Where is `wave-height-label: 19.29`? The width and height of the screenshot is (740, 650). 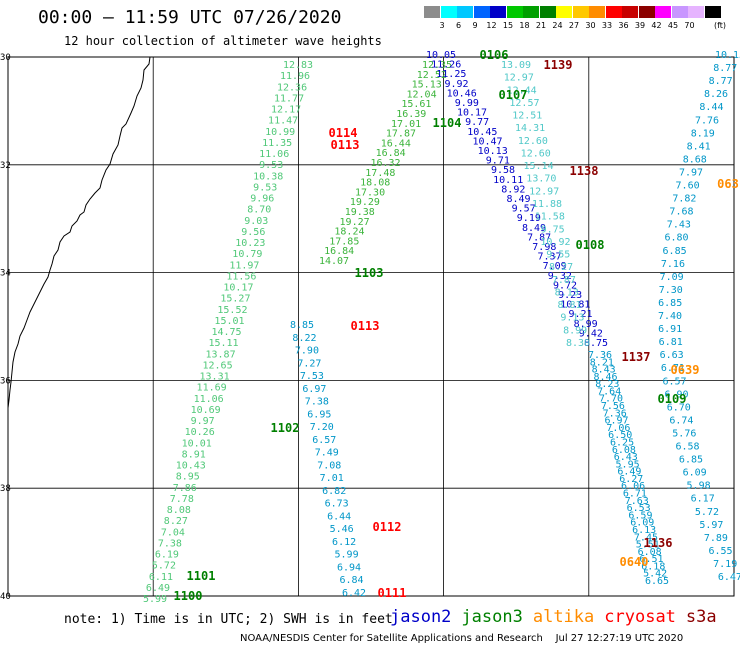
wave-height-label: 19.29 is located at coordinates (365, 202).